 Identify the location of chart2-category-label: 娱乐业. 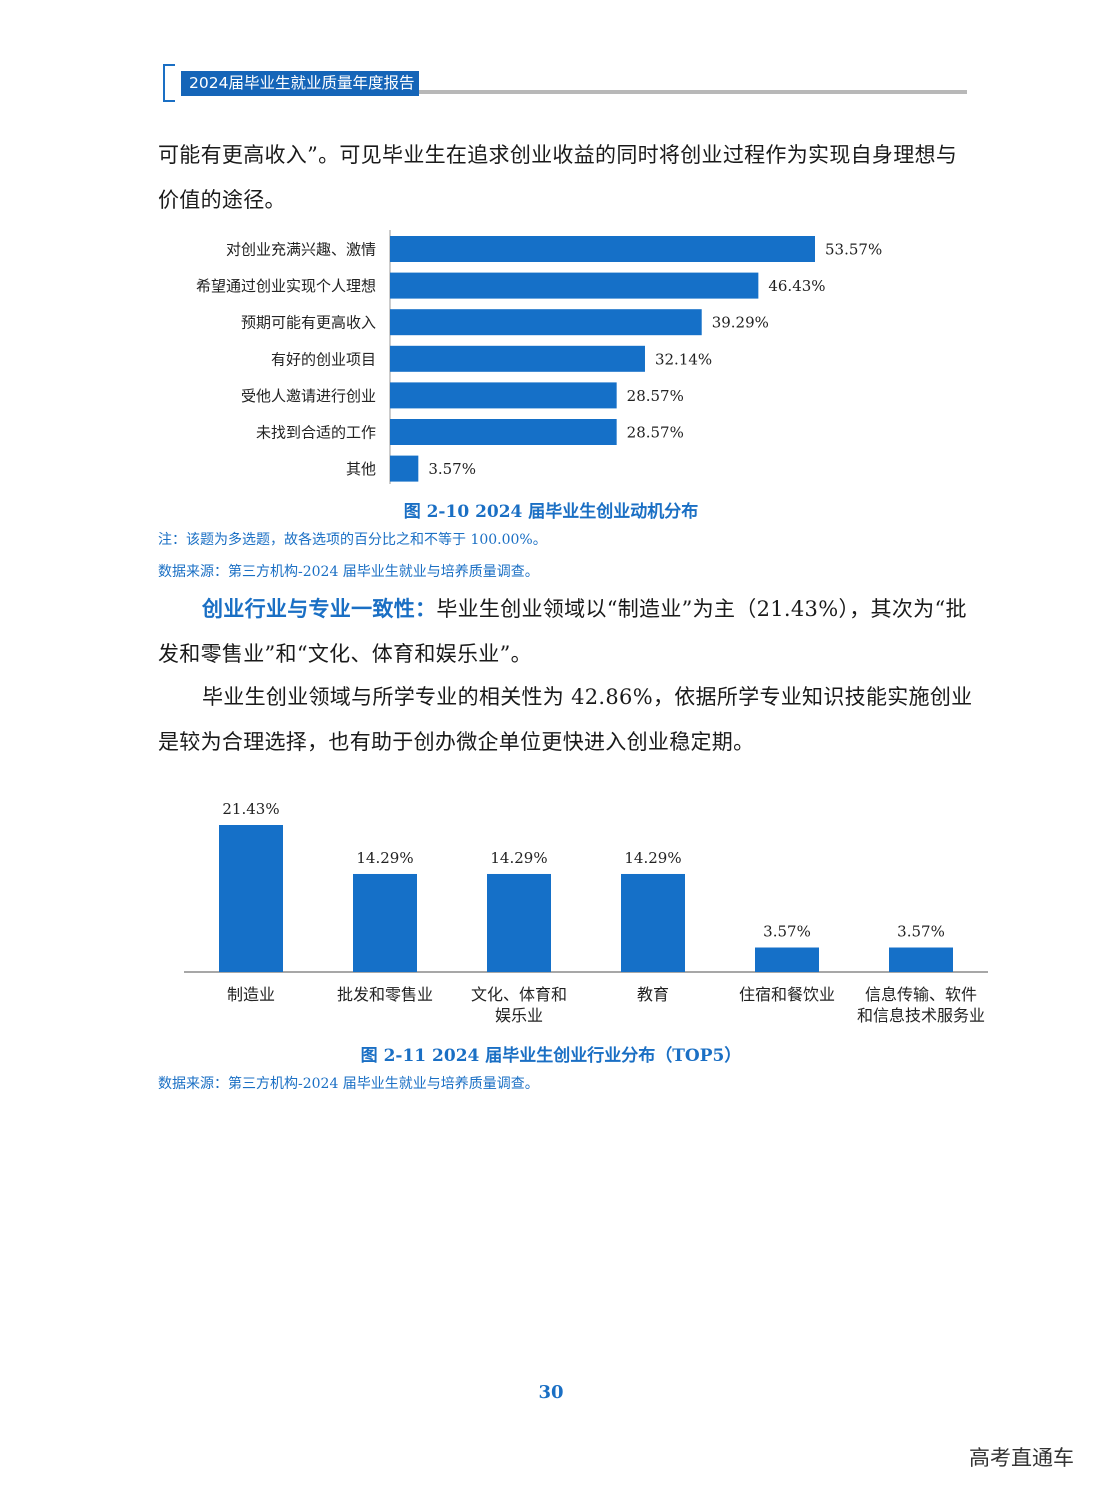
(519, 1015).